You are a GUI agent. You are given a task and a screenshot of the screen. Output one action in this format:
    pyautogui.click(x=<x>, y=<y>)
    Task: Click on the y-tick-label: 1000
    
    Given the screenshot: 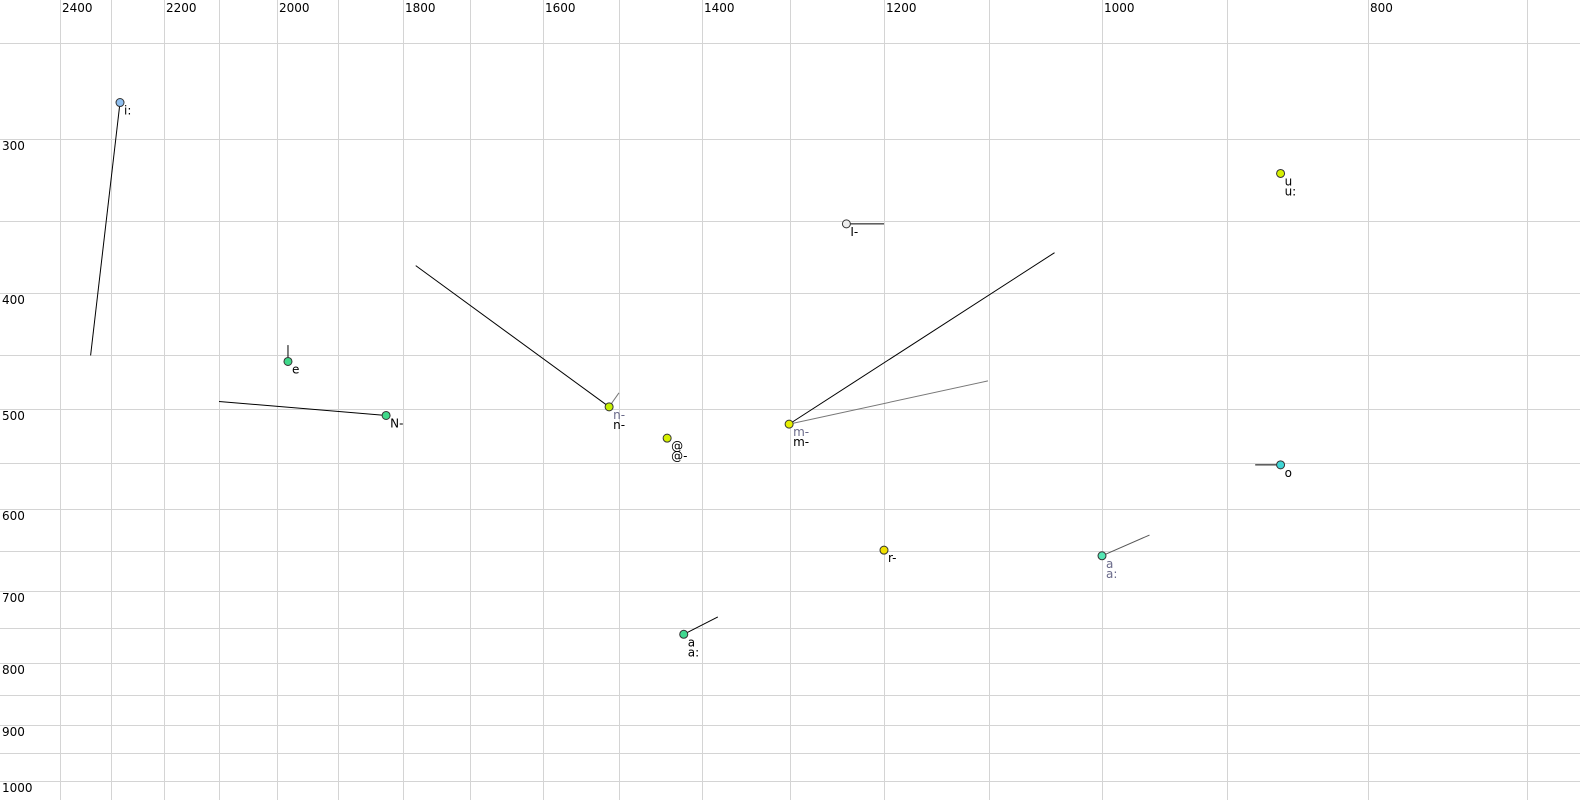 What is the action you would take?
    pyautogui.click(x=17, y=788)
    